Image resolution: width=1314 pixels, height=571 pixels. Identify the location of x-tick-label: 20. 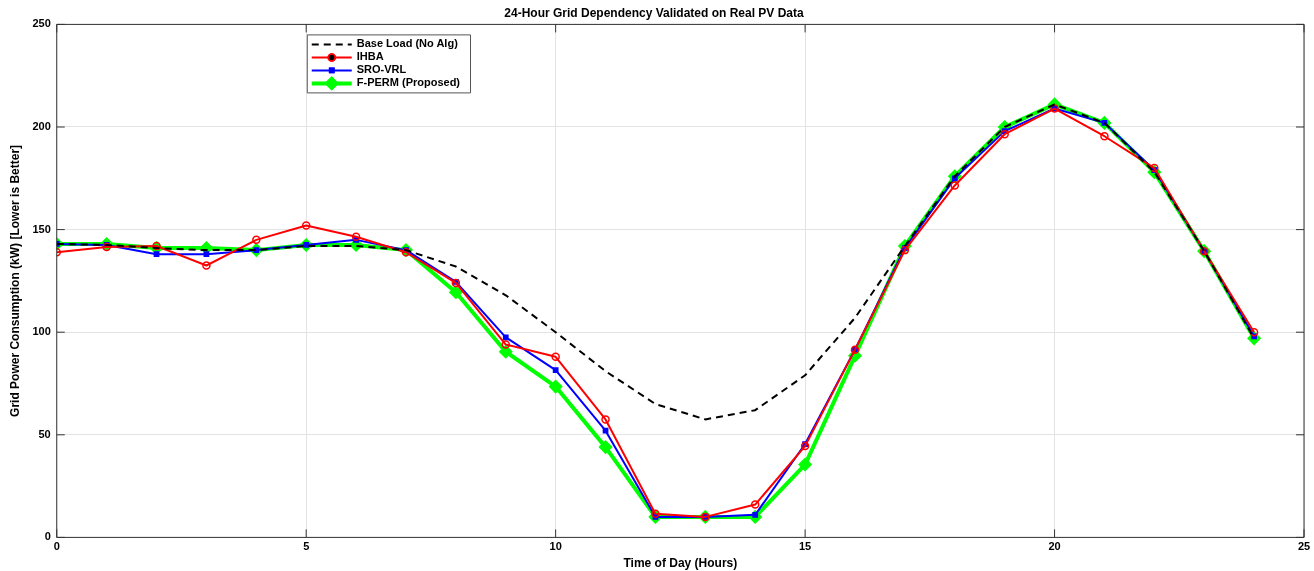
(1054, 546).